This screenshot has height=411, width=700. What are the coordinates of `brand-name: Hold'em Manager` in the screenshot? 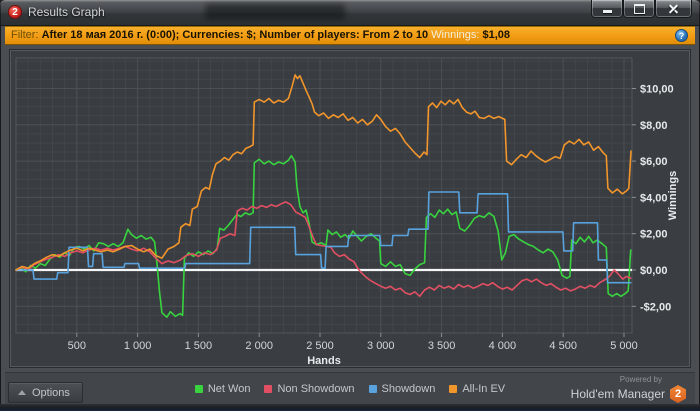 It's located at (617, 394).